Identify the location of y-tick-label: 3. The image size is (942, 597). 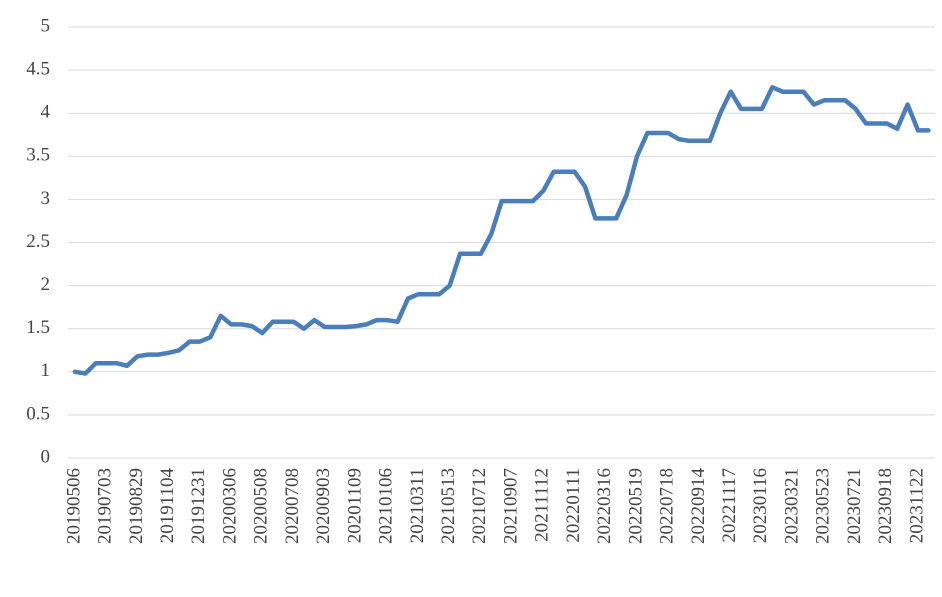
(46, 198).